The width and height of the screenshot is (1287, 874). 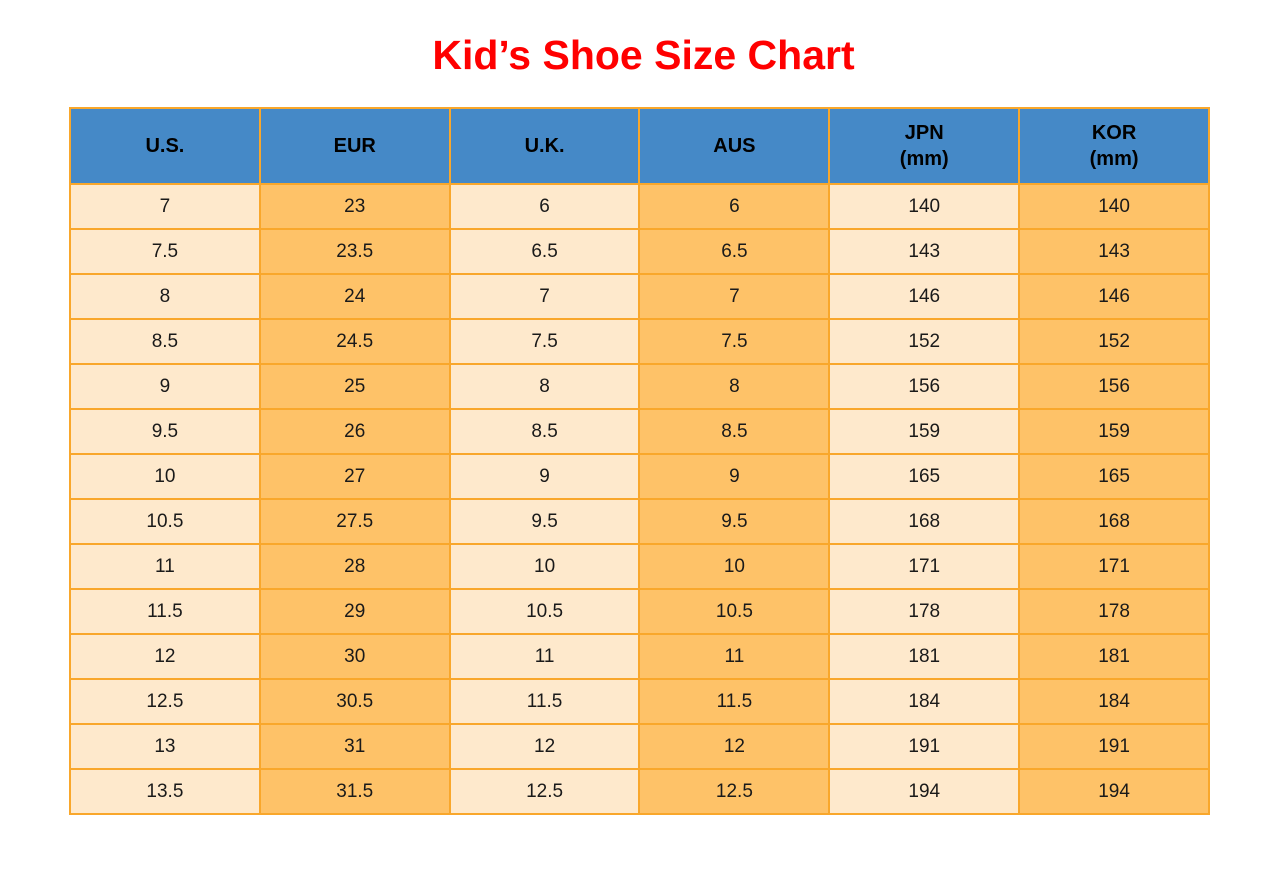 I want to click on table-row: 9.5 26 8.5 8.5 159 159, so click(x=639, y=431).